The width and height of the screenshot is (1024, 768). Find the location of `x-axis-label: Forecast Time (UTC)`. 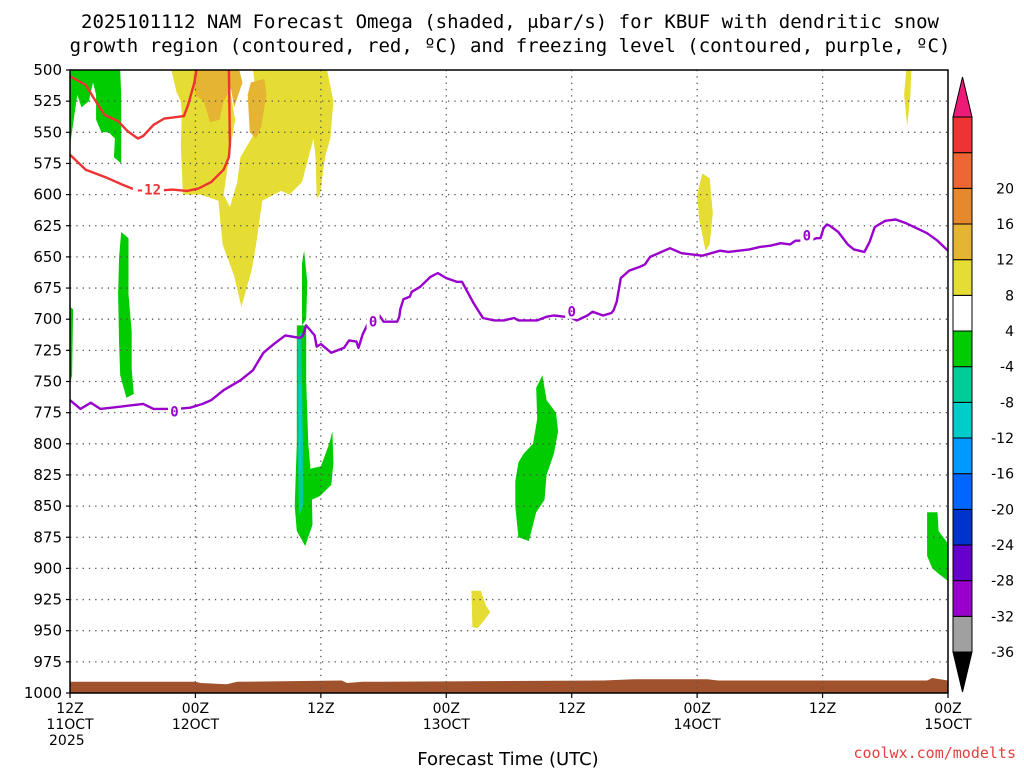

x-axis-label: Forecast Time (UTC) is located at coordinates (507, 758).